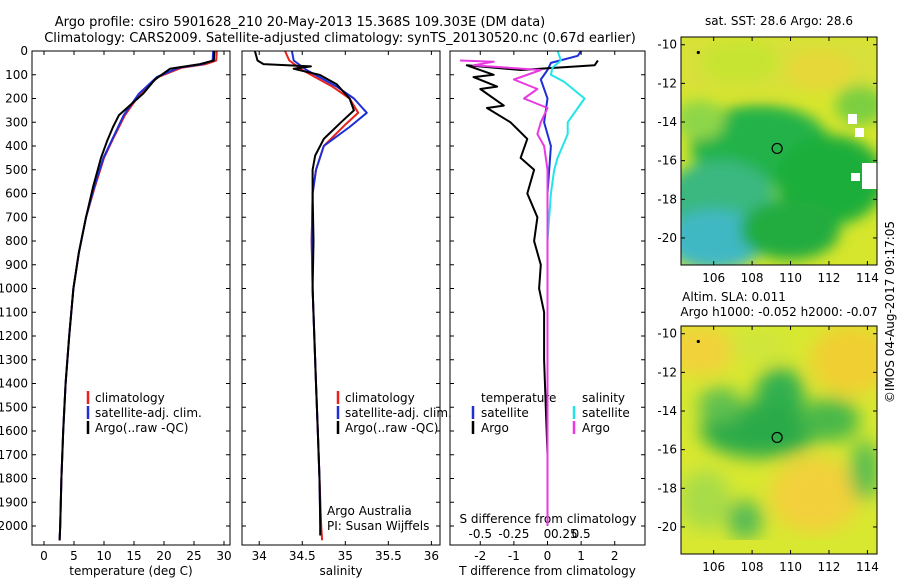 This screenshot has width=900, height=580. Describe the element at coordinates (163, 556) in the screenshot. I see `x-tick-label: 20` at that location.